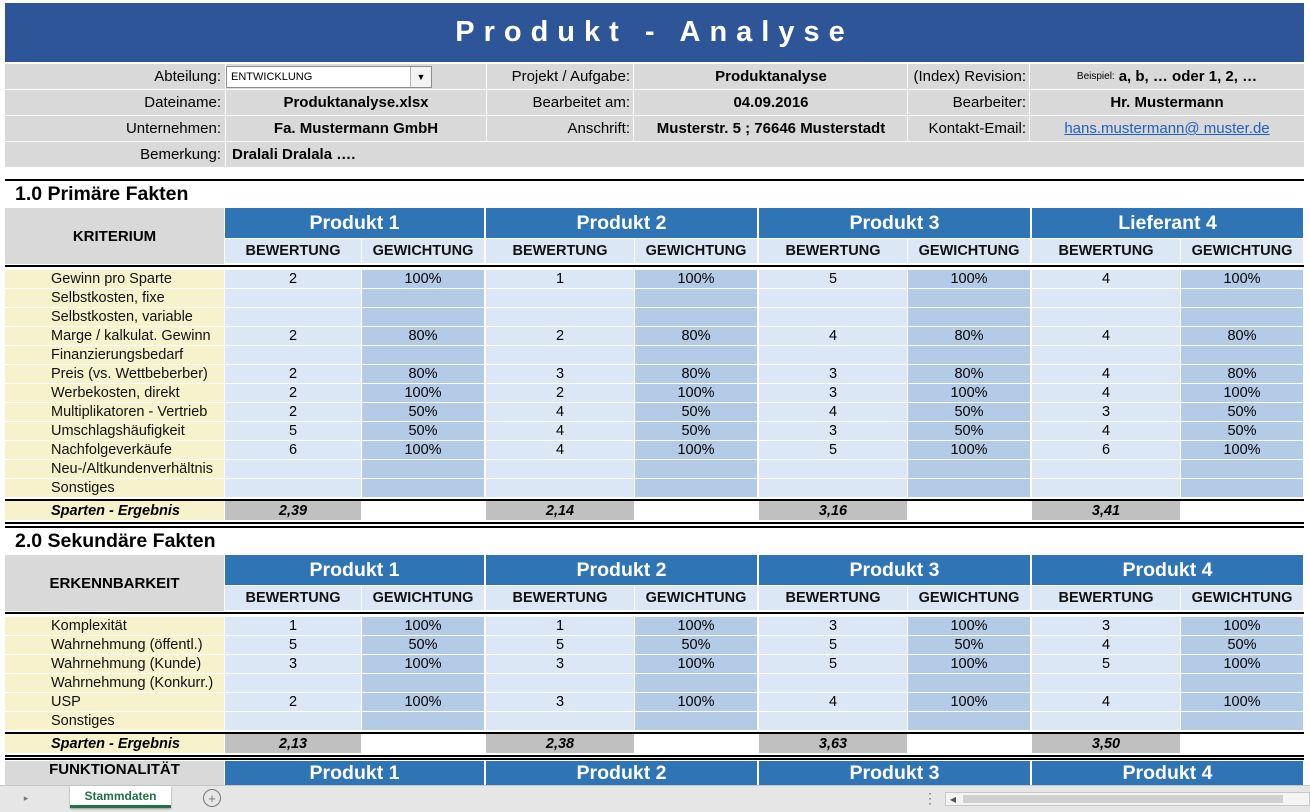  I want to click on scroll-left-icon: ◀, so click(953, 799).